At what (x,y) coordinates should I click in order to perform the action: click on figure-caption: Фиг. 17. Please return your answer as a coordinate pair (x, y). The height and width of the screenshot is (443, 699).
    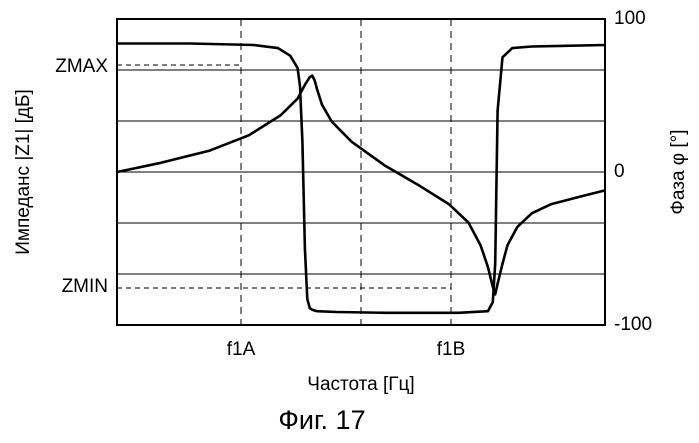
    Looking at the image, I should click on (321, 420).